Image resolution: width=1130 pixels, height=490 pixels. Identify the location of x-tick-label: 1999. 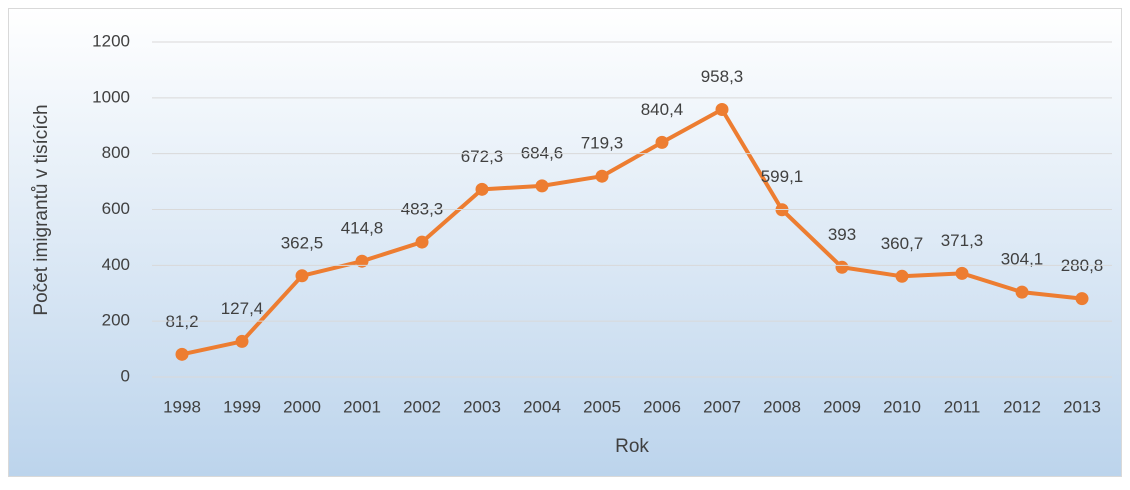
(242, 406).